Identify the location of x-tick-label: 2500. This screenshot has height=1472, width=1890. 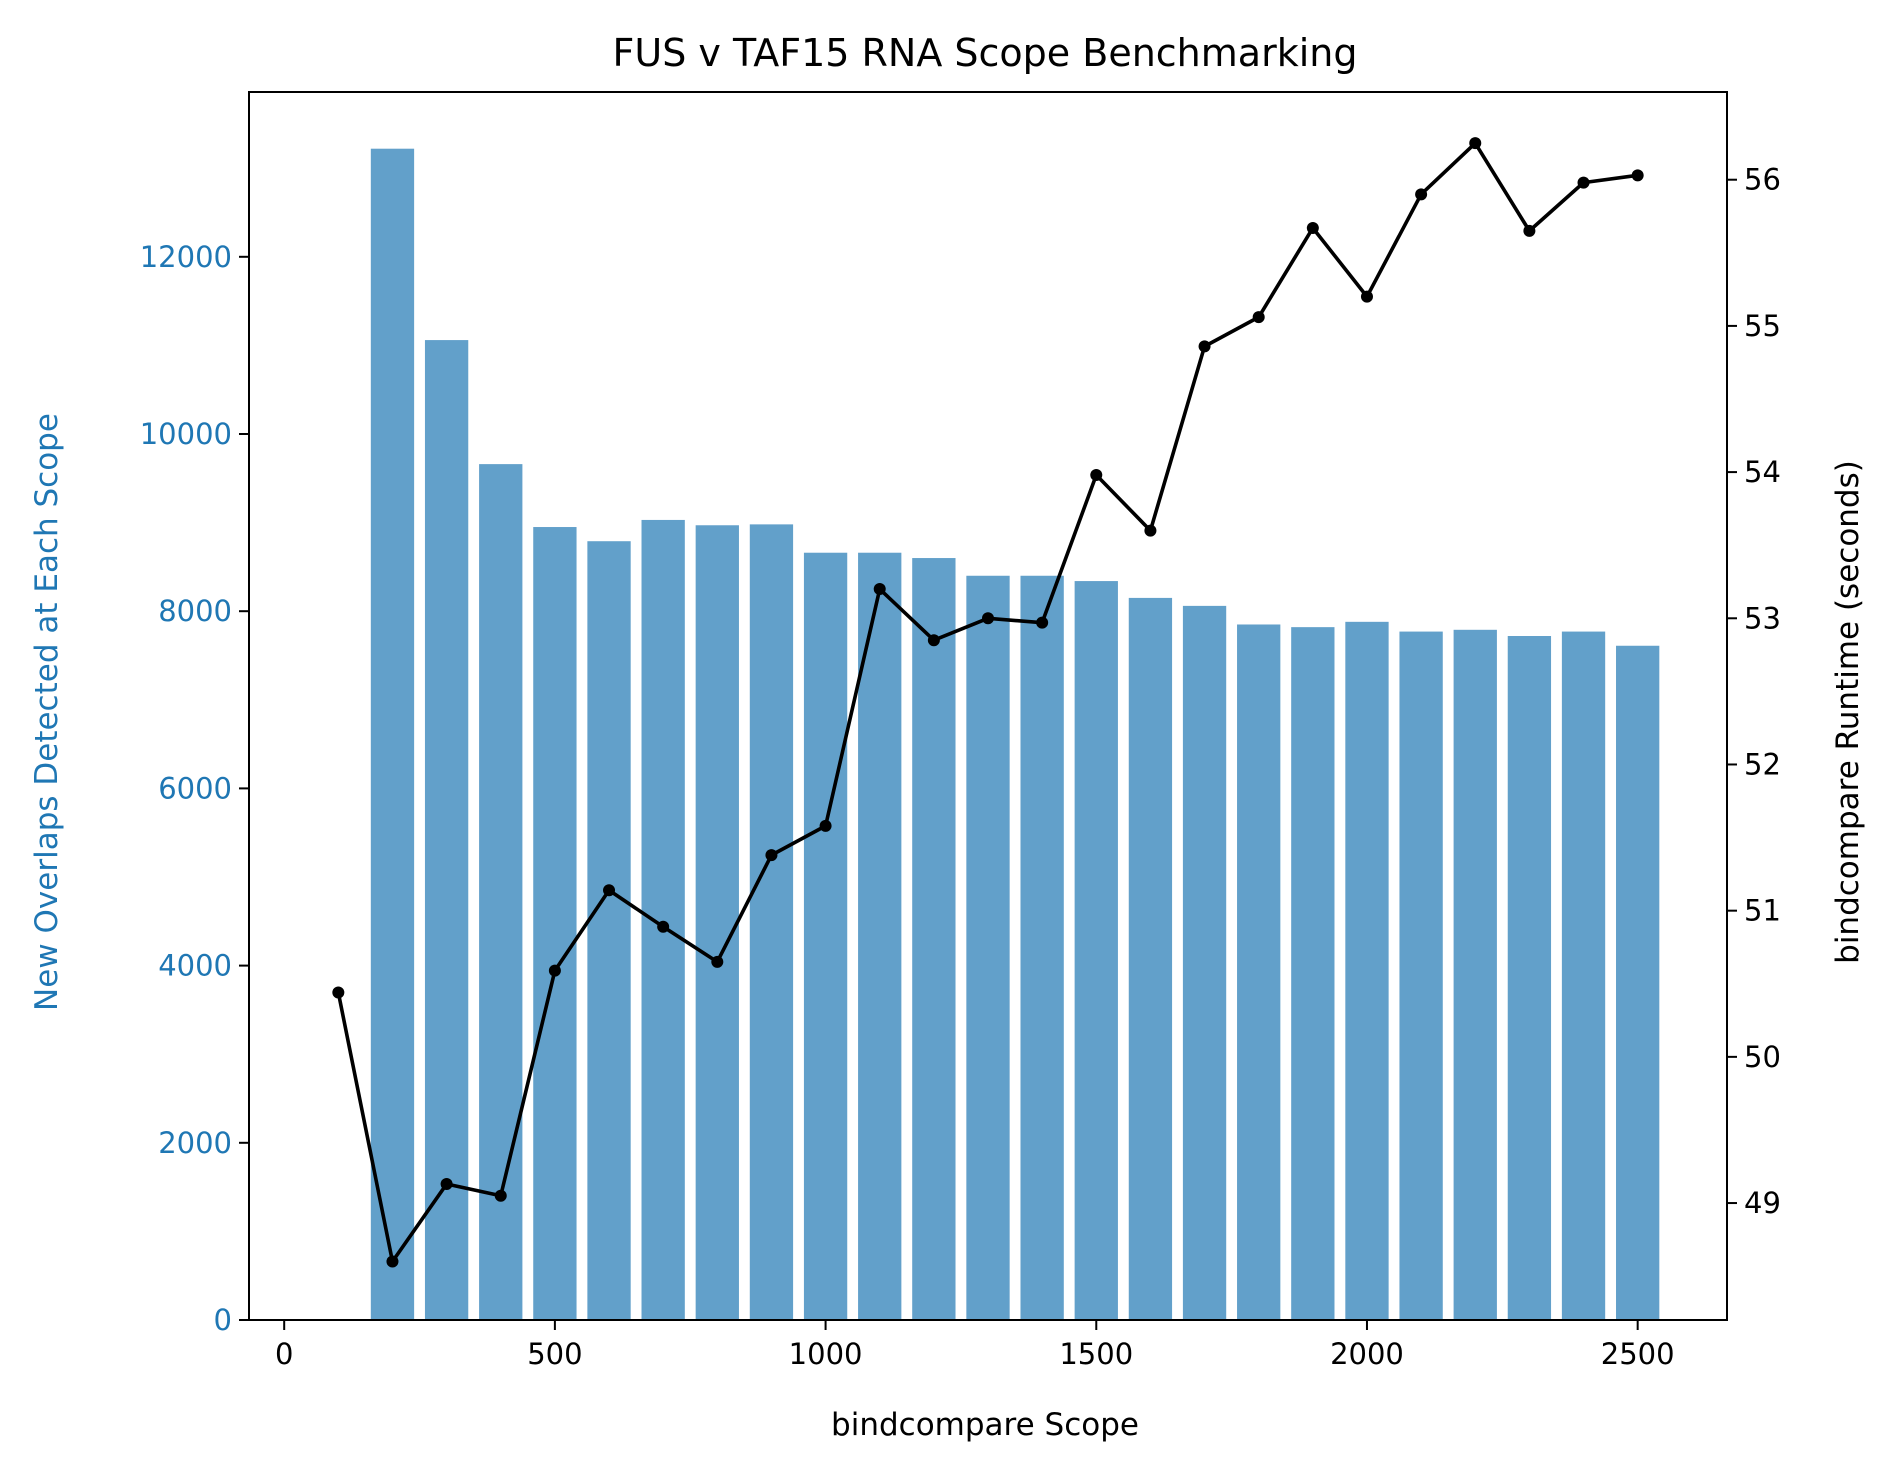
(1638, 1354).